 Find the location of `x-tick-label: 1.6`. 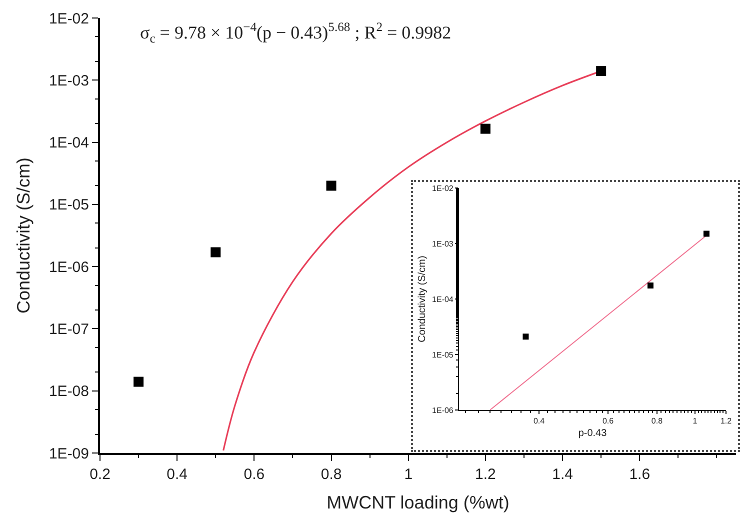

x-tick-label: 1.6 is located at coordinates (639, 474).